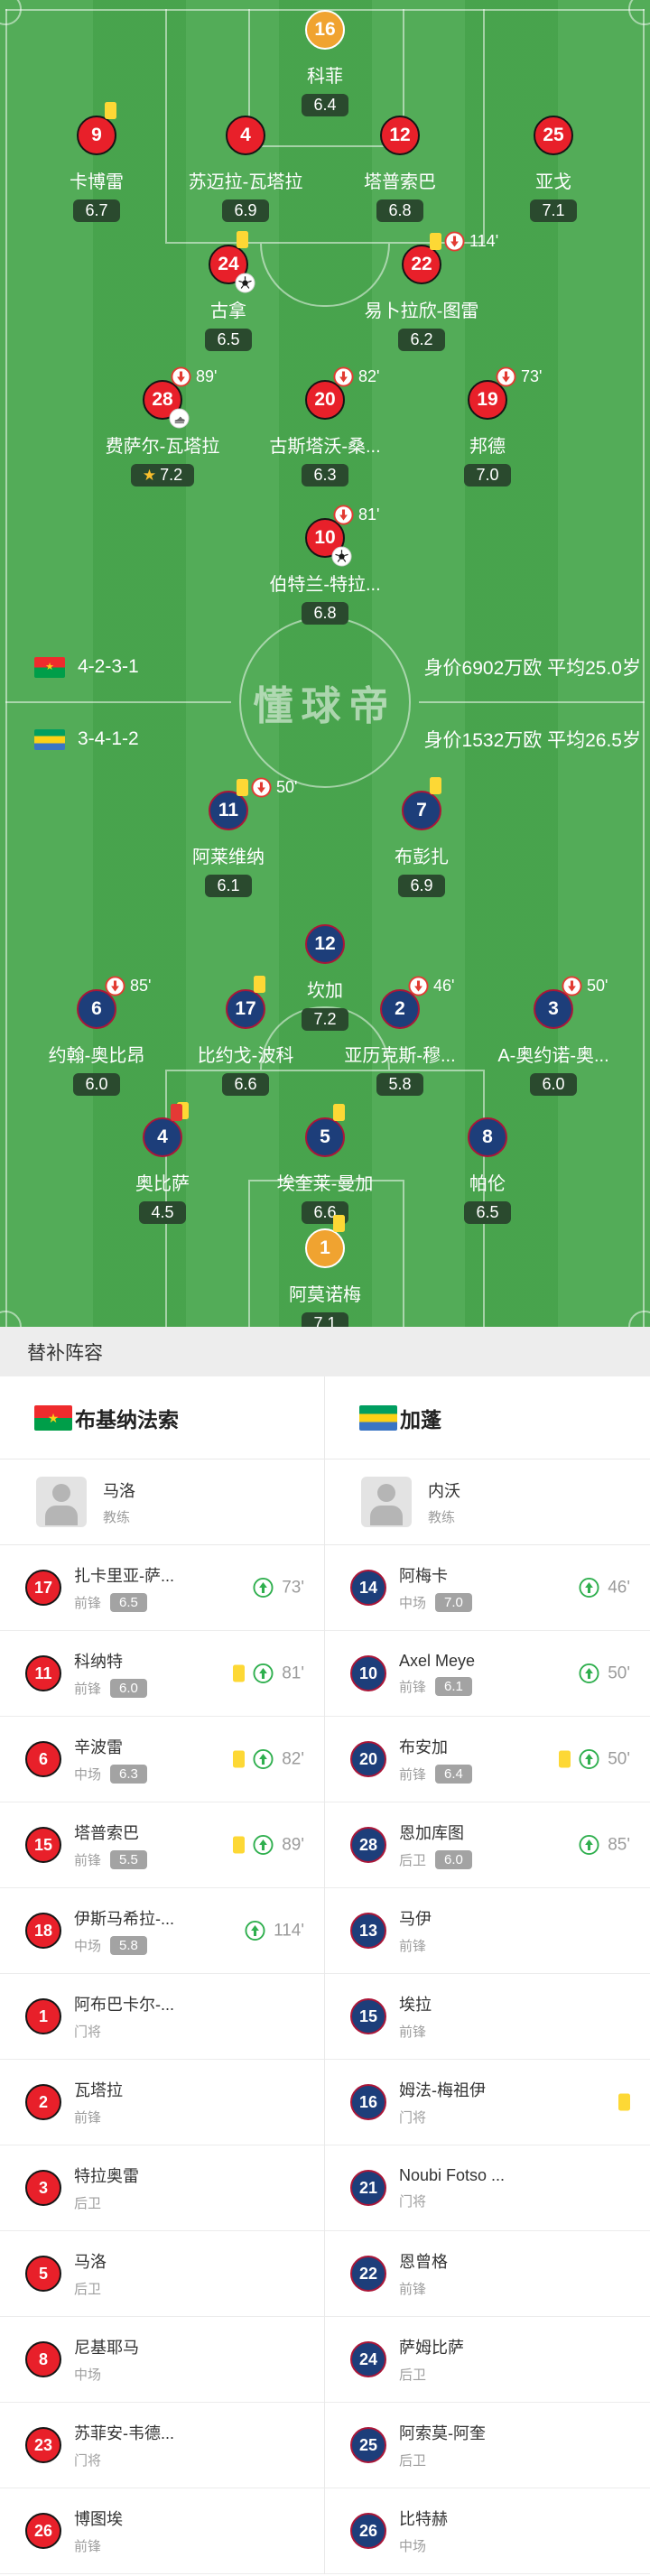  What do you see at coordinates (487, 2102) in the screenshot?
I see `substitute-row: 16 姆法-梅祖伊 门将` at bounding box center [487, 2102].